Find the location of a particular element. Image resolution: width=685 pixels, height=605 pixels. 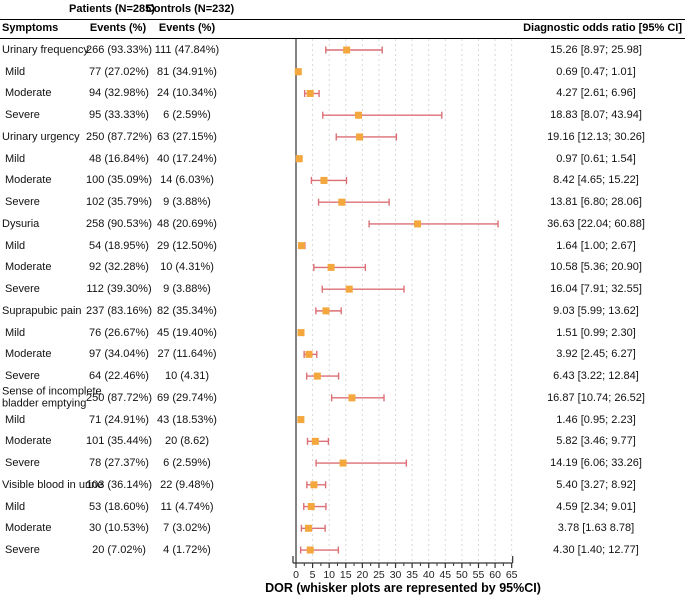

x-tick-label: 55 is located at coordinates (479, 575).